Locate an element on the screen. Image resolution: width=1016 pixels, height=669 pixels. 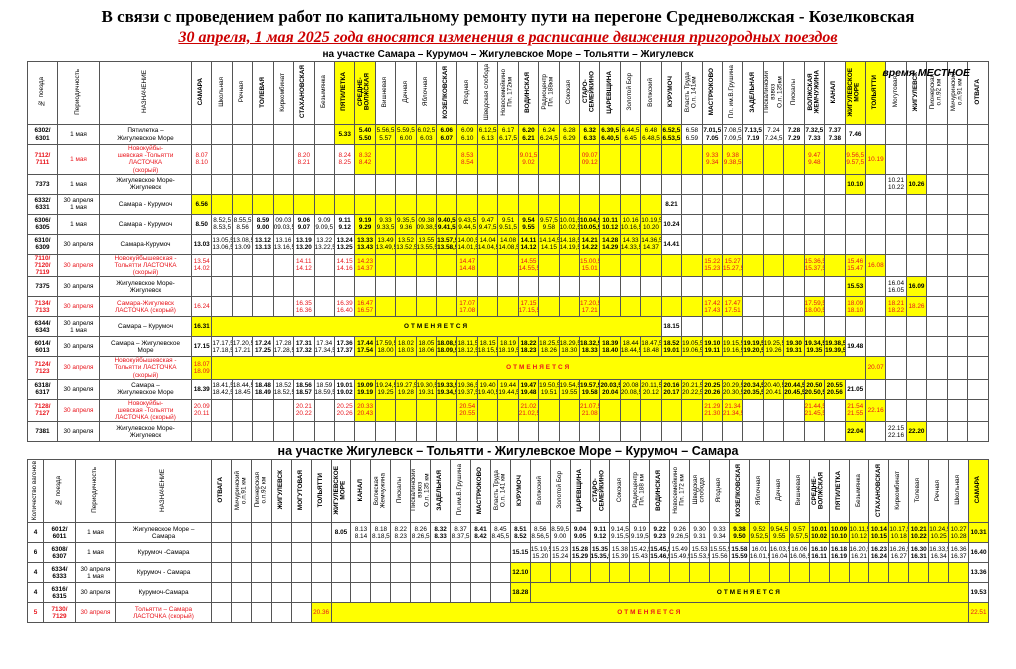
time-cell: 17.15 is located at coordinates (201, 347).